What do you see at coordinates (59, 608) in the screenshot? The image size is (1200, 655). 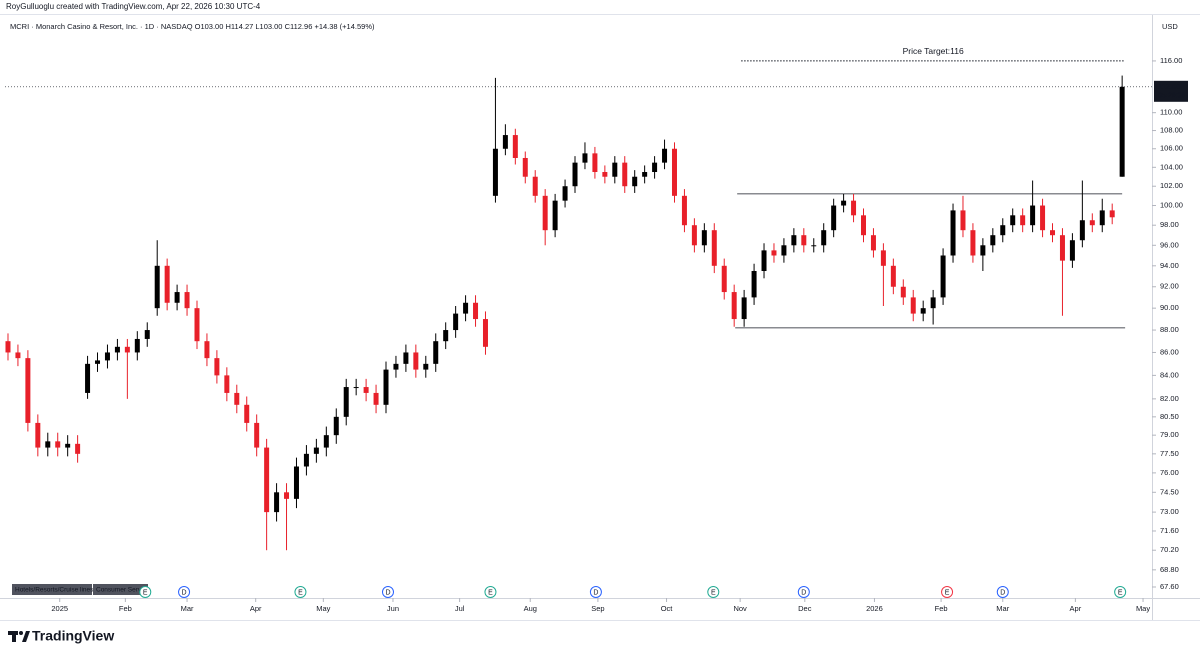 I see `x-tick-label: 2025` at bounding box center [59, 608].